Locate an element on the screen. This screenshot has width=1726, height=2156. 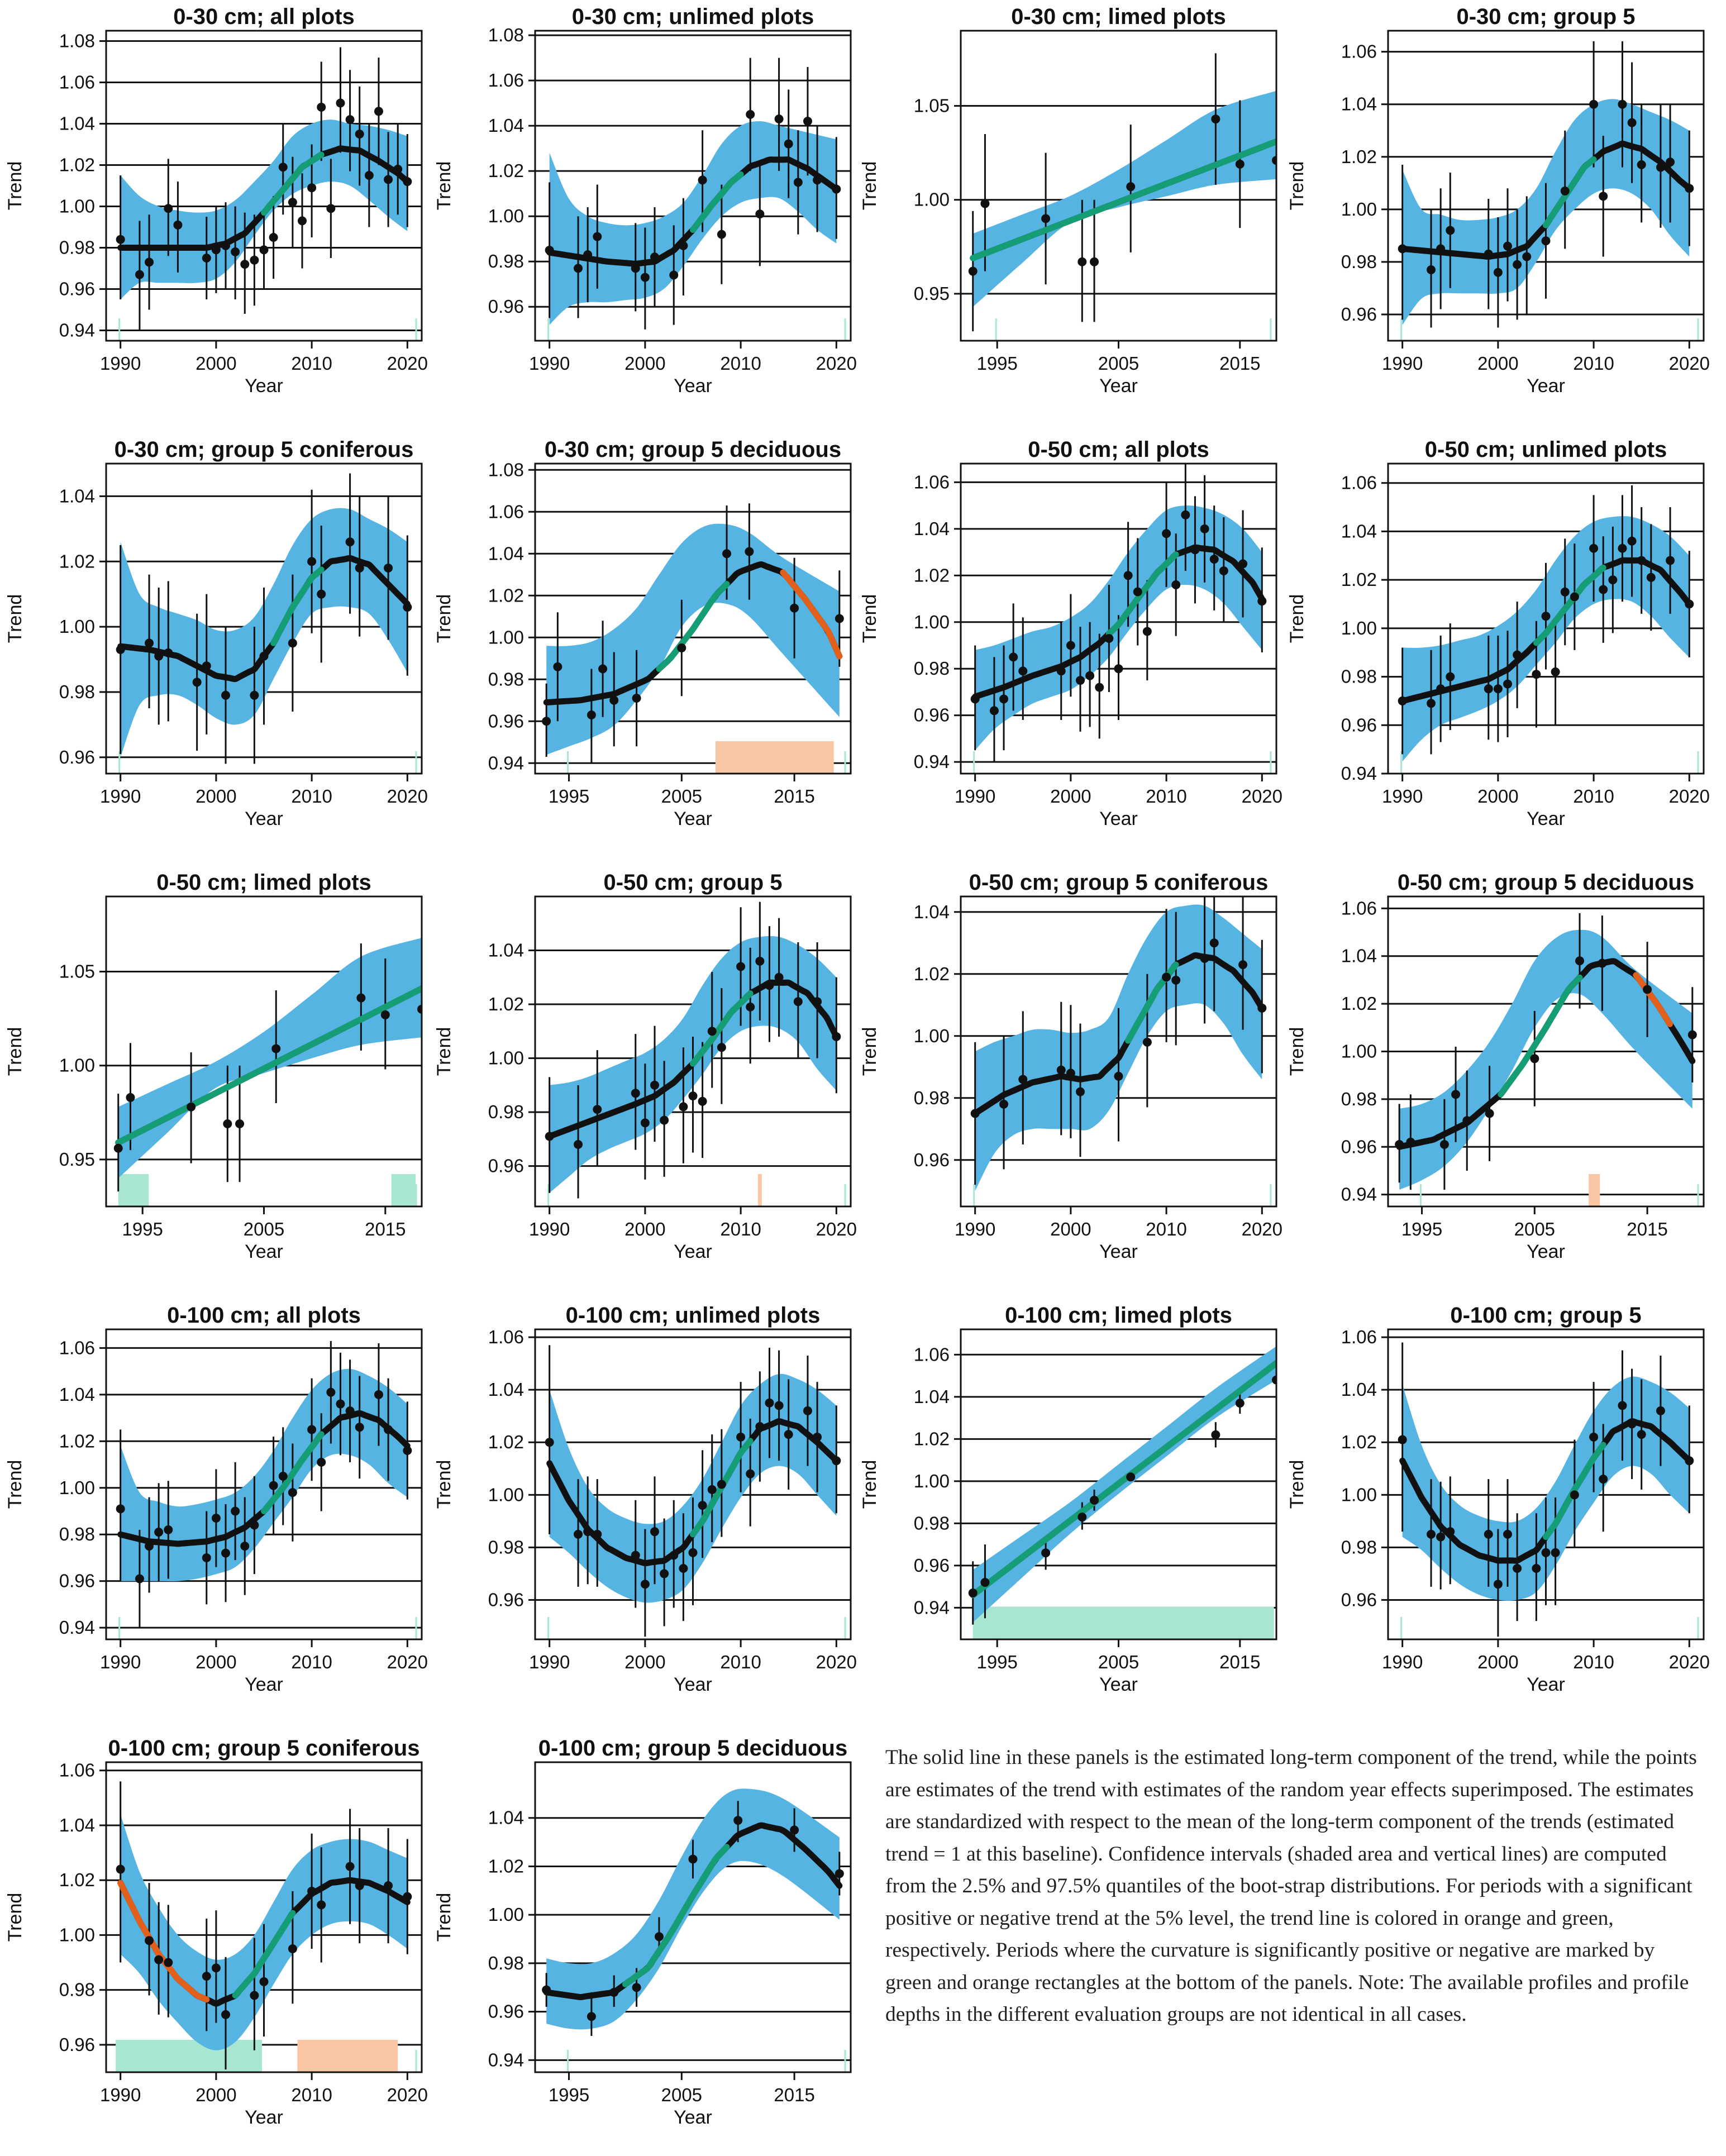
x-tick-label: 2010 is located at coordinates (312, 2095).